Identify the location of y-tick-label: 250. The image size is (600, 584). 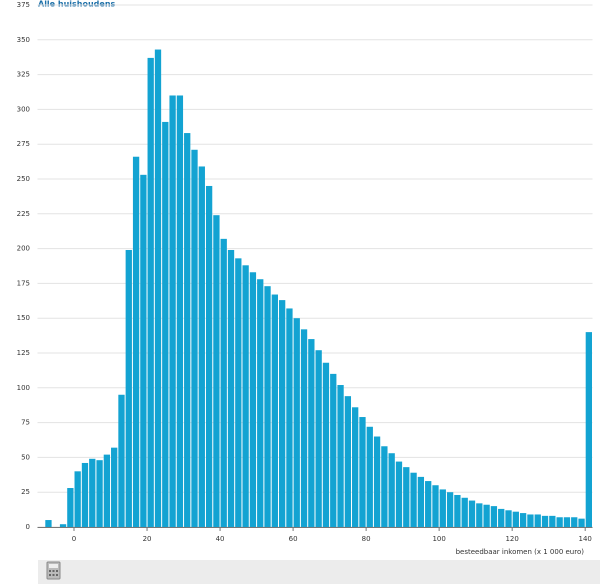
(23, 179).